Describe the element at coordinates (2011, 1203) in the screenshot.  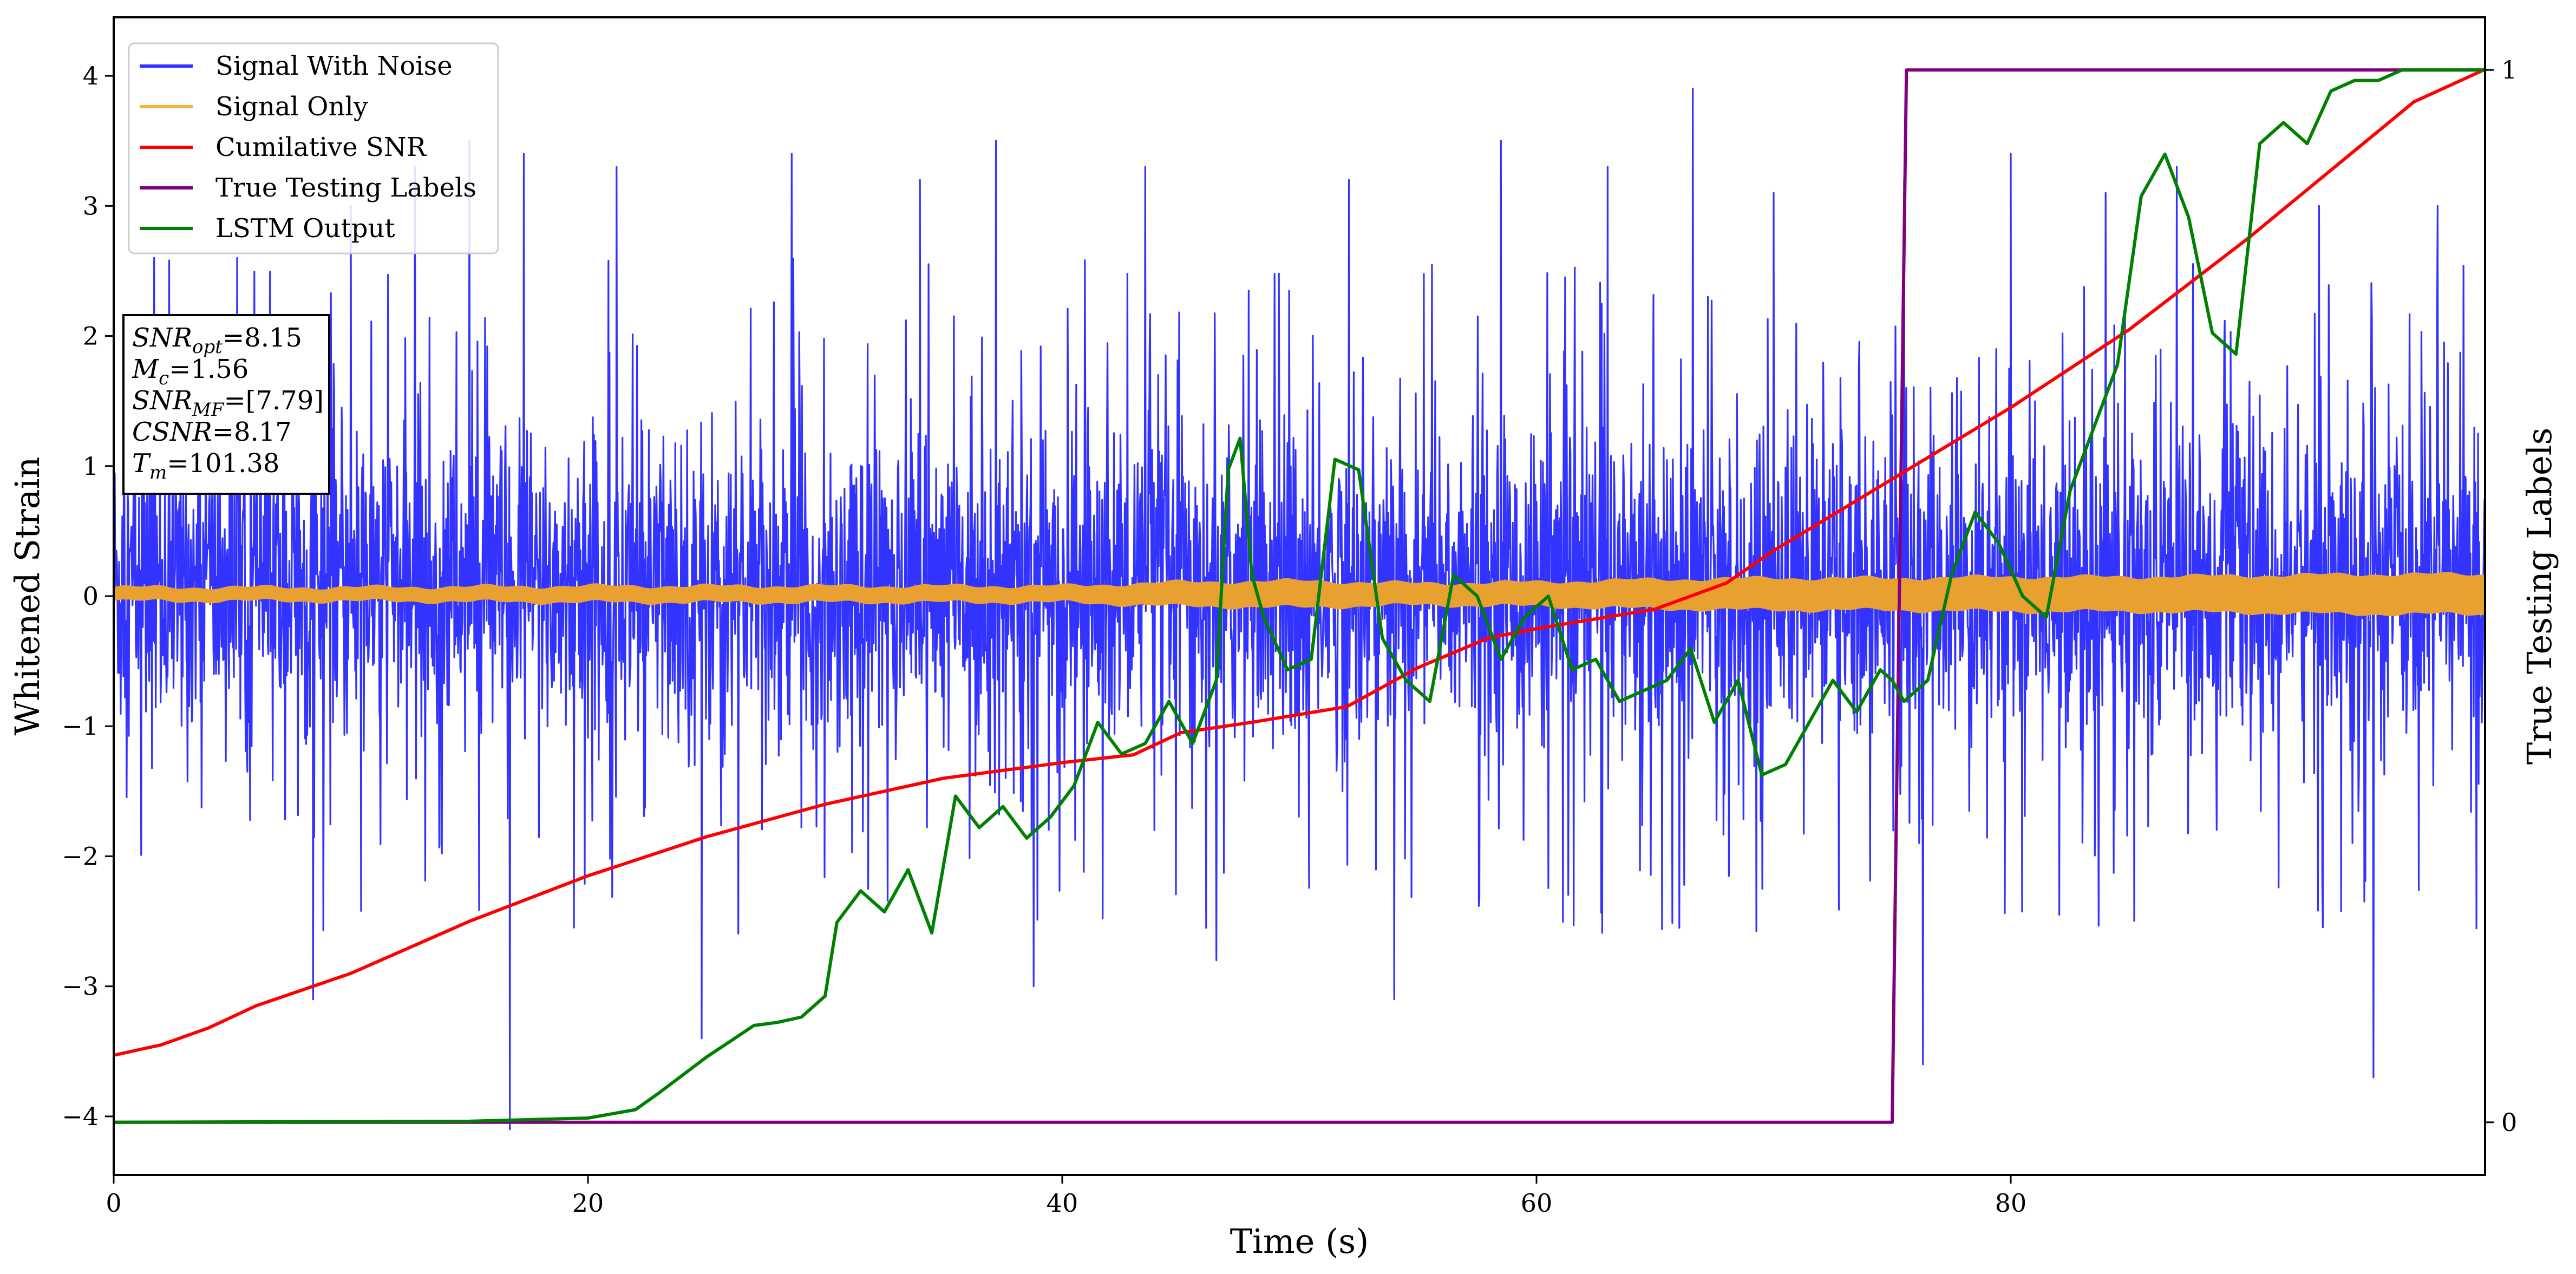
I see `x-tick-label: 80` at that location.